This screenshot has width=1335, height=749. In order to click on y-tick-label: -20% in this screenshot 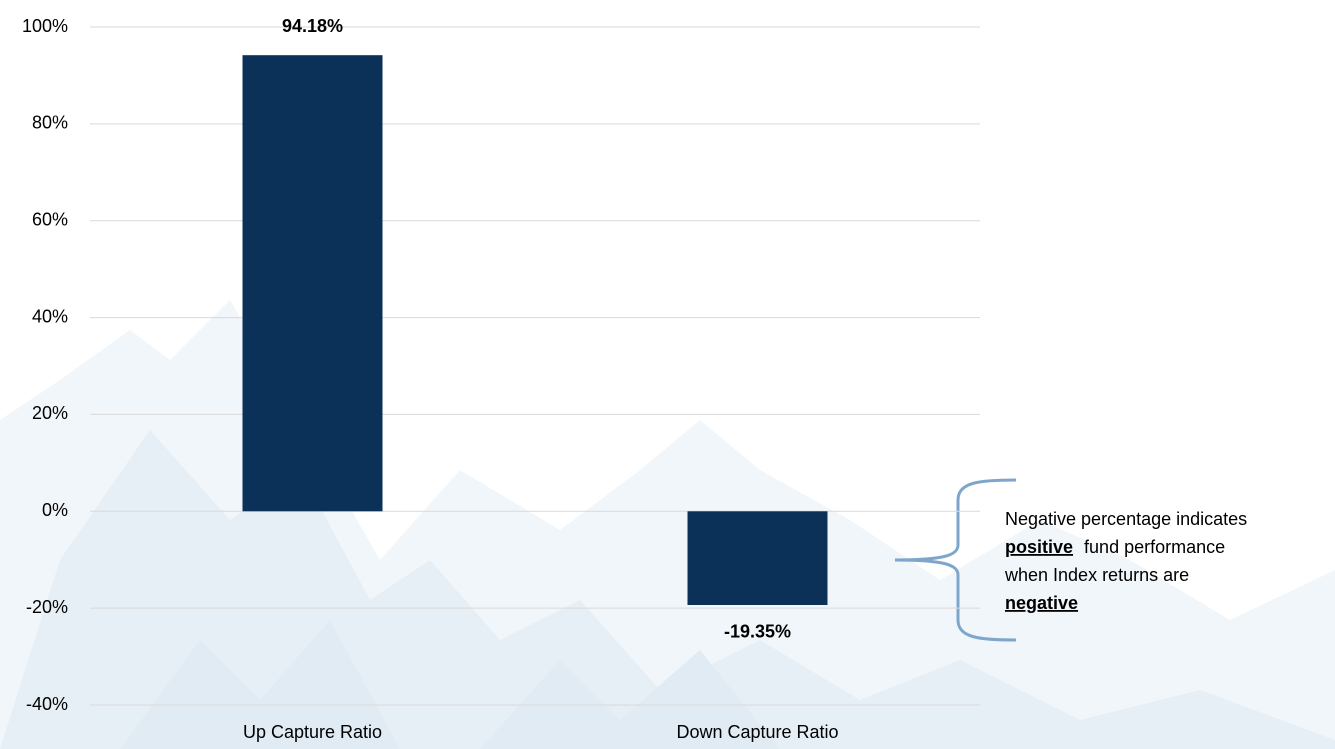, I will do `click(47, 607)`.